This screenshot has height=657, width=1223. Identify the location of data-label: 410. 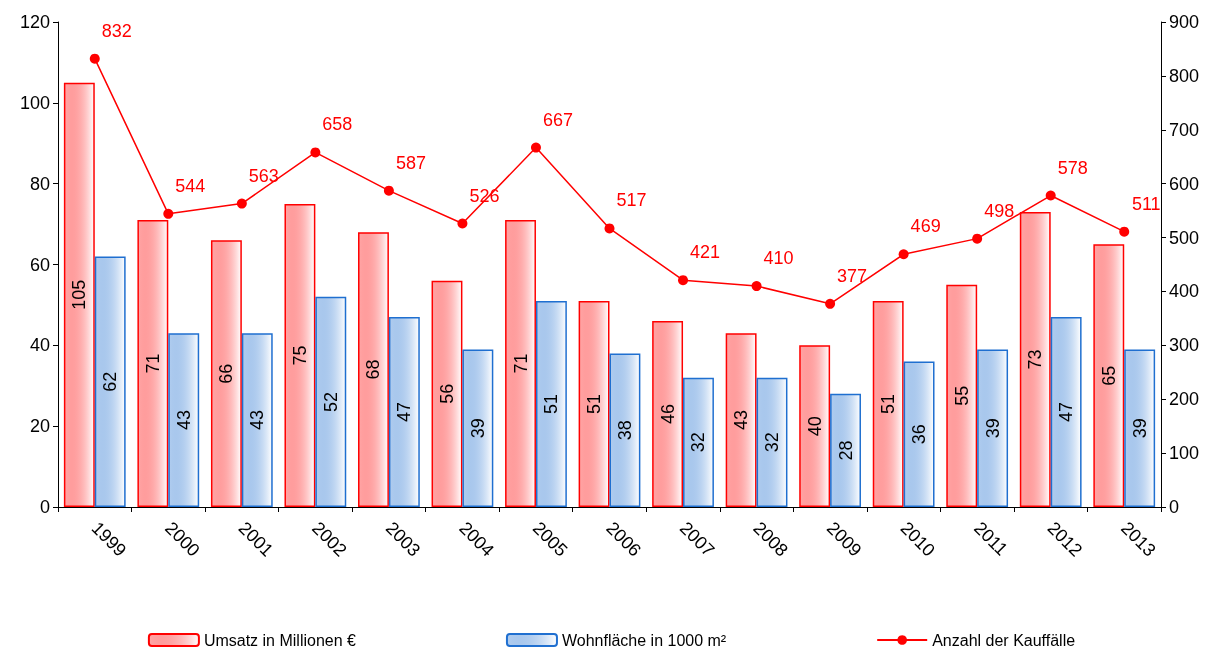
(778, 258).